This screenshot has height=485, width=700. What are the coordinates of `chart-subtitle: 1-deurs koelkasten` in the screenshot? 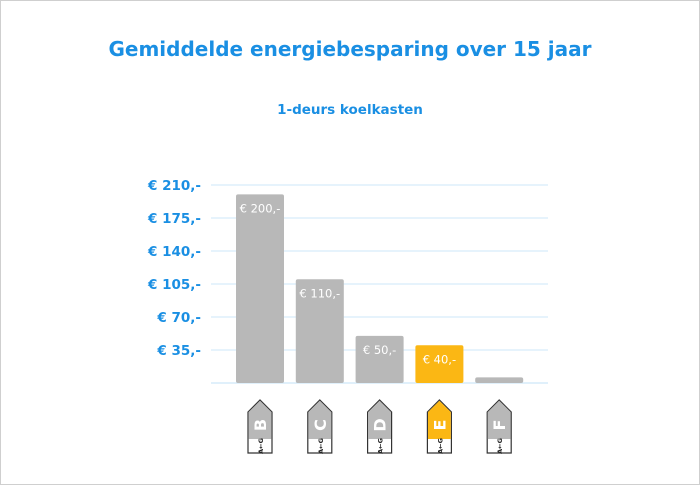 It's located at (350, 110).